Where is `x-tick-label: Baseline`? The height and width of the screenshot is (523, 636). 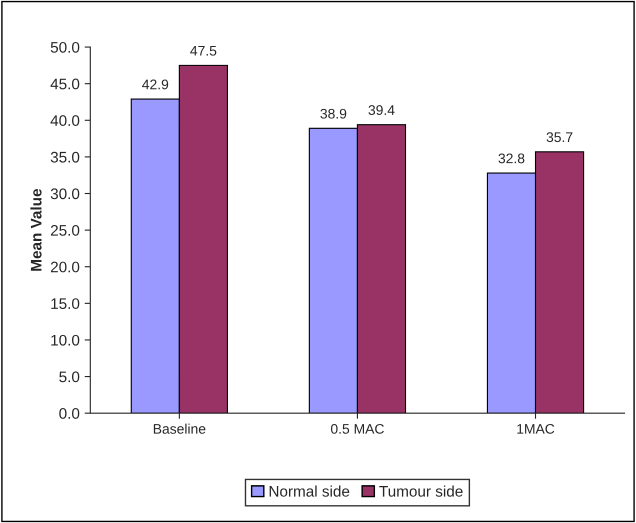 x-tick-label: Baseline is located at coordinates (180, 429).